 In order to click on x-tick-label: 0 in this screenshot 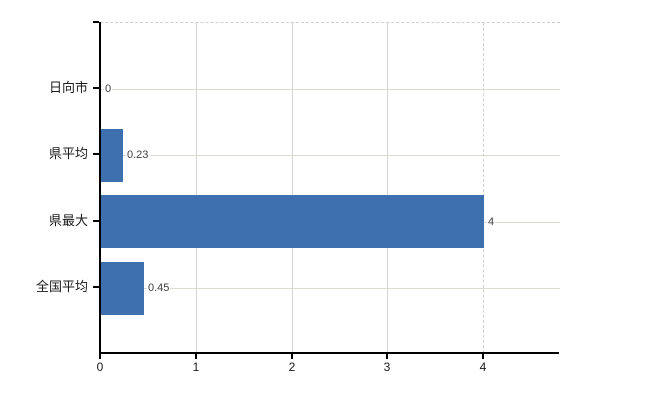, I will do `click(100, 367)`.